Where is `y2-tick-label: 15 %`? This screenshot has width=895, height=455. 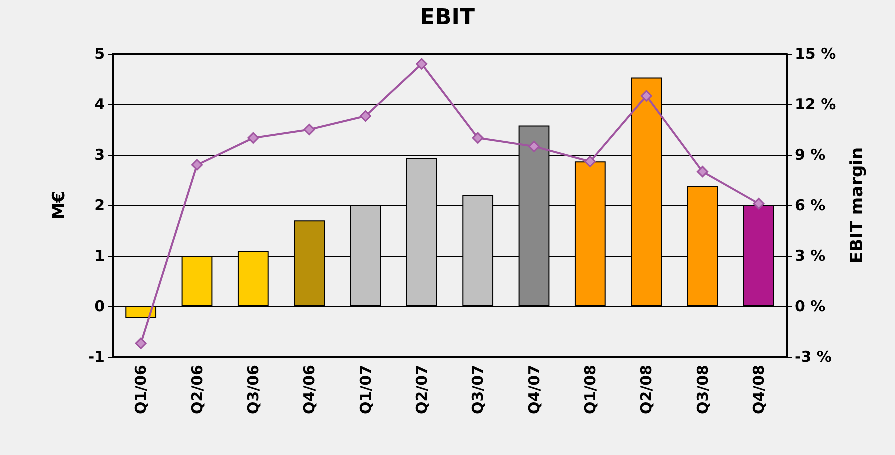 y2-tick-label: 15 % is located at coordinates (815, 54).